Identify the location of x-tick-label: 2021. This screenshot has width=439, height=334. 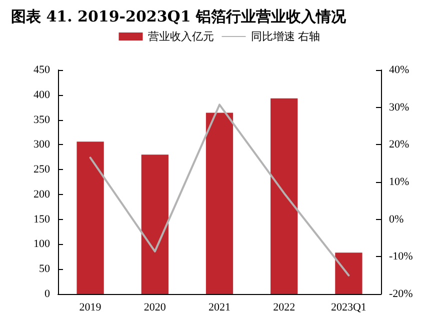
(219, 308).